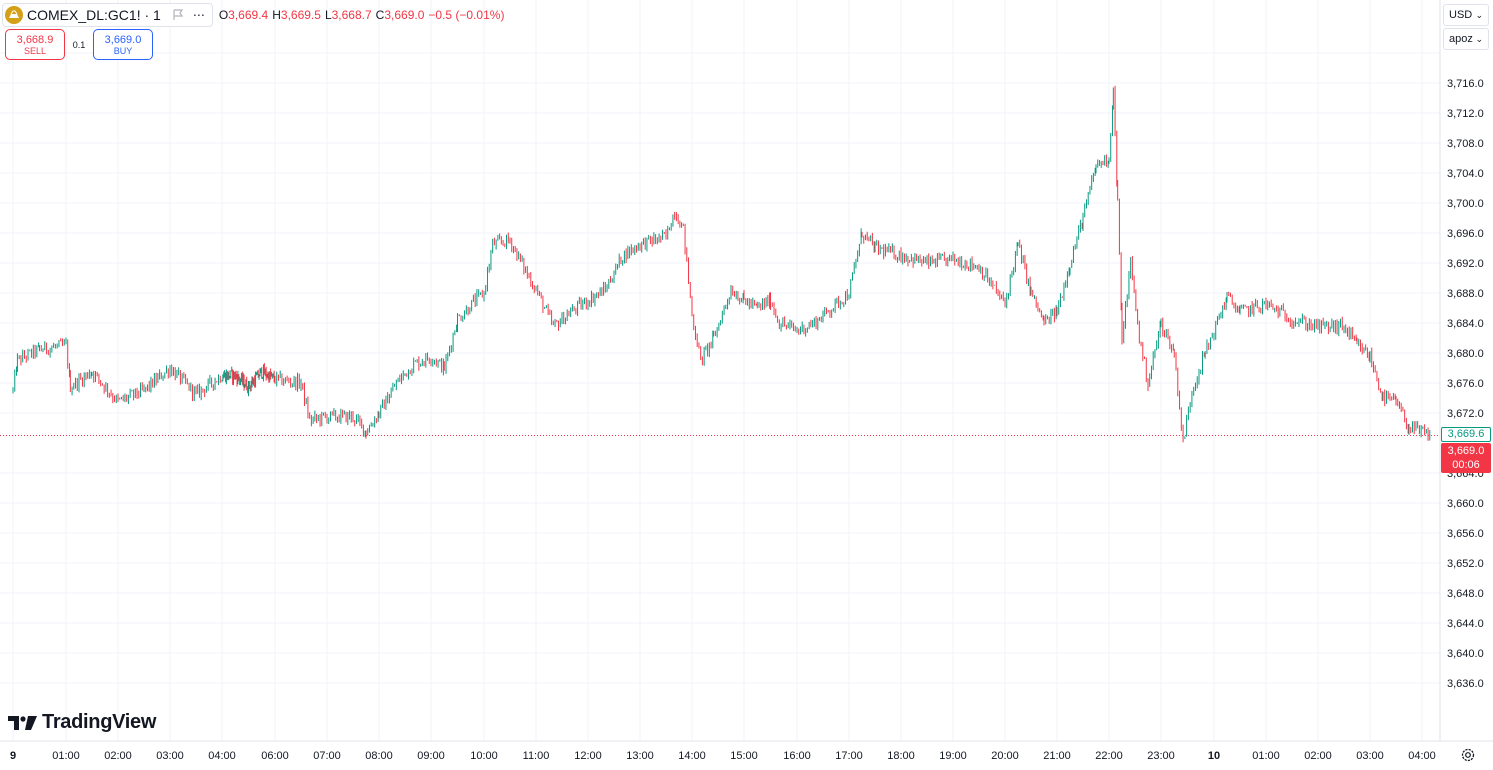 Image resolution: width=1493 pixels, height=770 pixels. Describe the element at coordinates (953, 756) in the screenshot. I see `time-tick-label: 19:00` at that location.